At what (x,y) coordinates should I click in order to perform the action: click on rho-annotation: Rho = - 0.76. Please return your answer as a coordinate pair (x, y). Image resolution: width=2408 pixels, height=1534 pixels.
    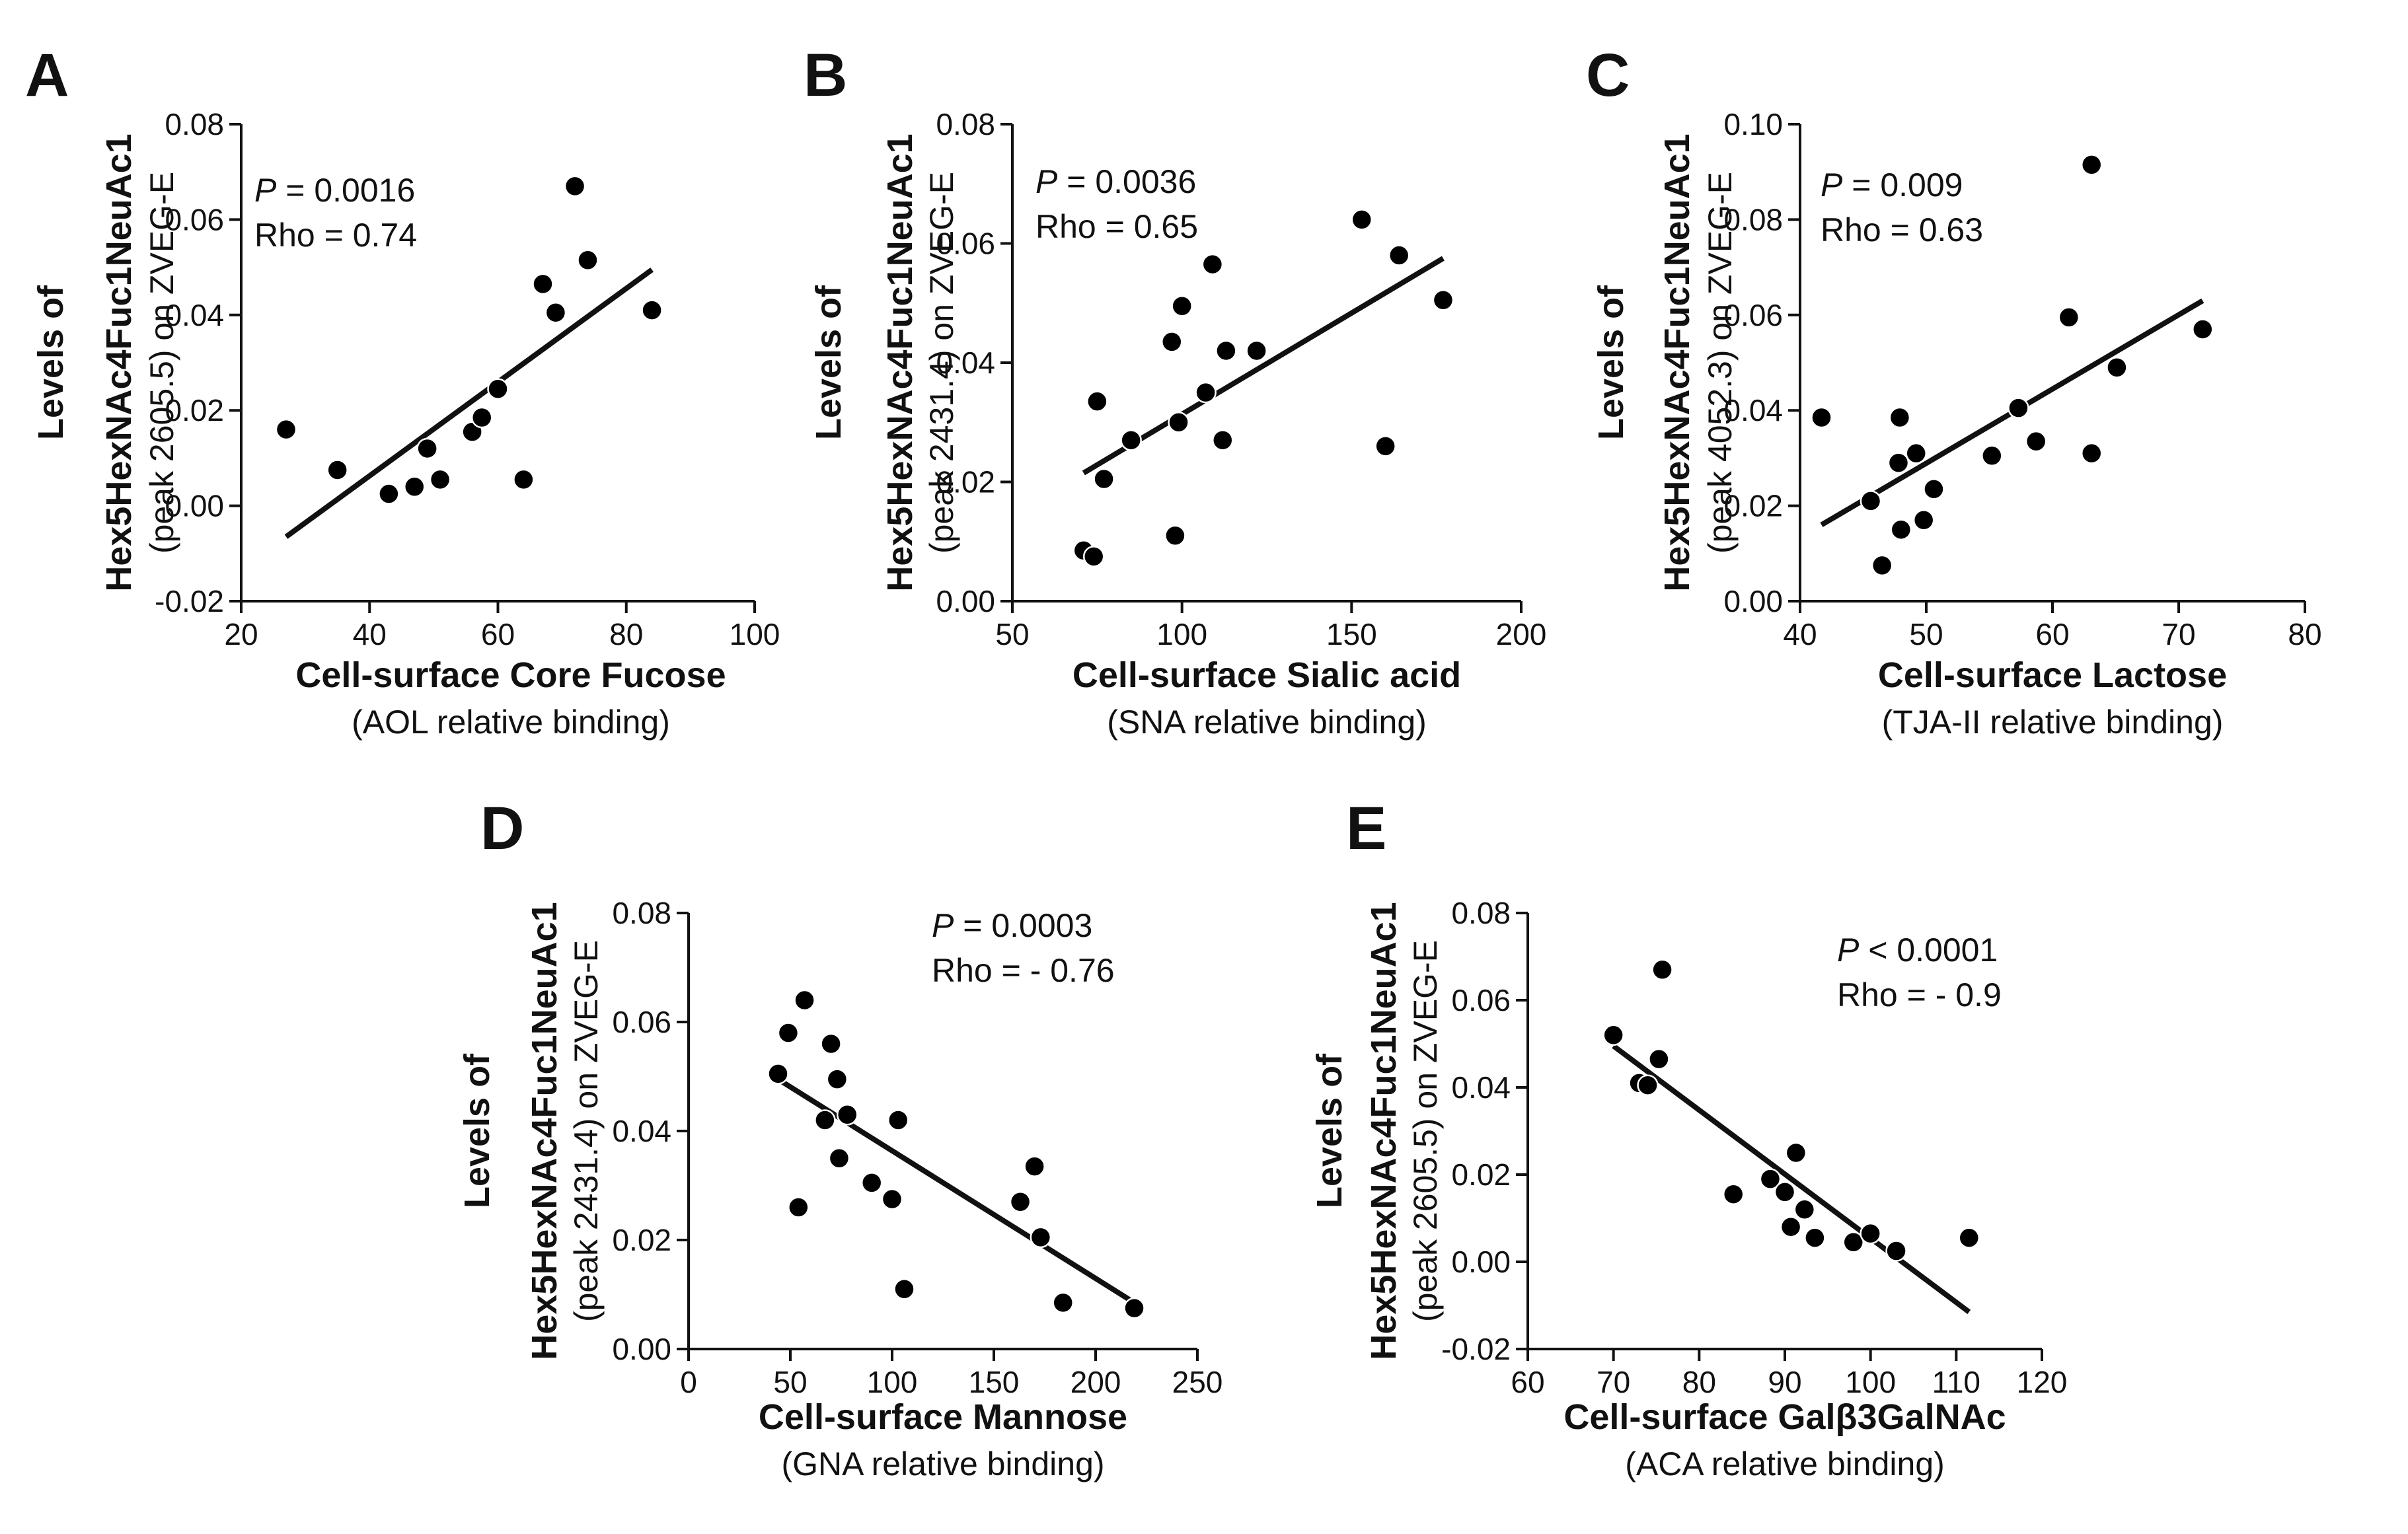
    Looking at the image, I should click on (1023, 970).